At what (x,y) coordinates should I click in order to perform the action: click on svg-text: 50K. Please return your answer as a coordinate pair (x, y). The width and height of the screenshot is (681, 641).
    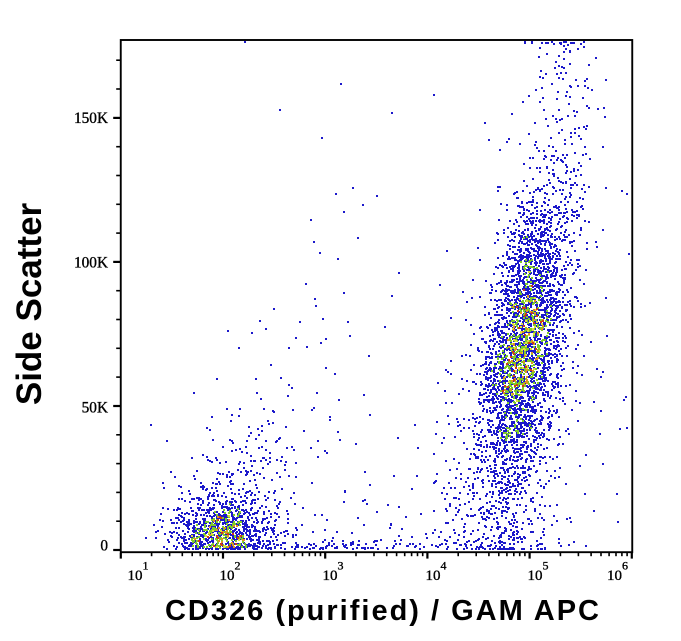
    Looking at the image, I should click on (95, 408).